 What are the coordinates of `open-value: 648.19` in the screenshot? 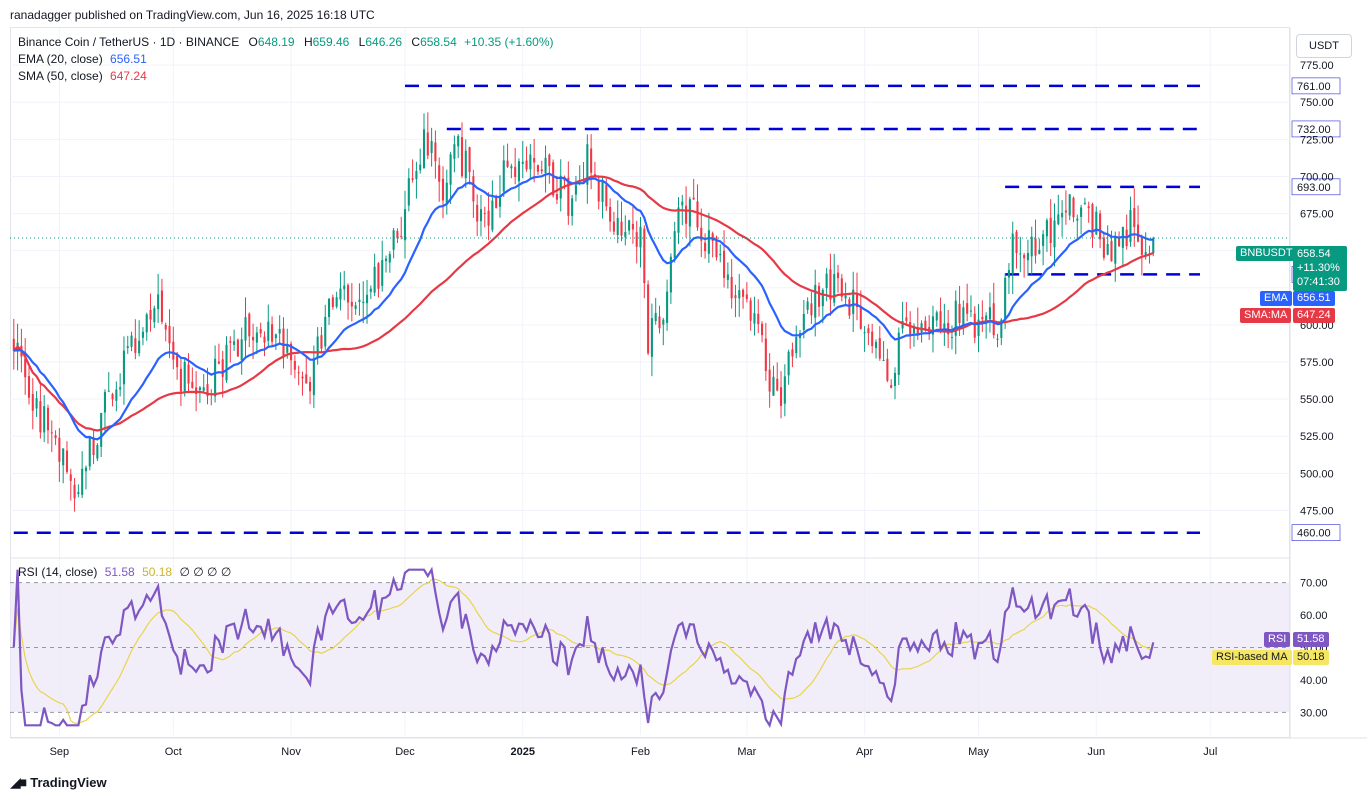 It's located at (276, 42).